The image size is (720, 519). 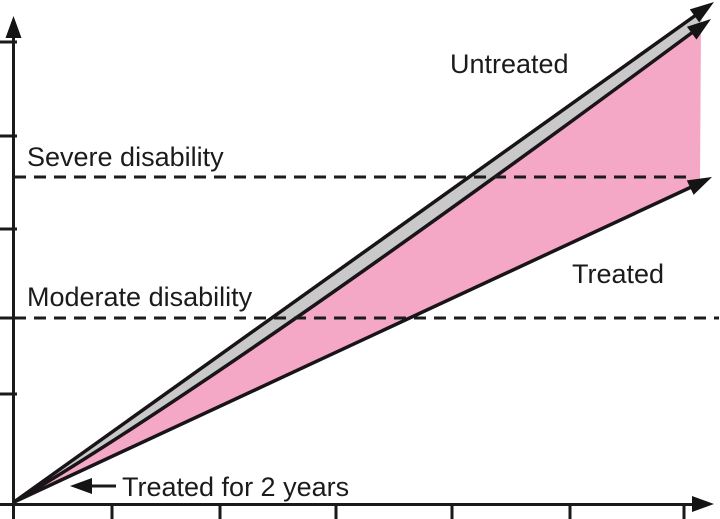 I want to click on untreated-lower-arrowhead-icon, so click(x=698, y=29).